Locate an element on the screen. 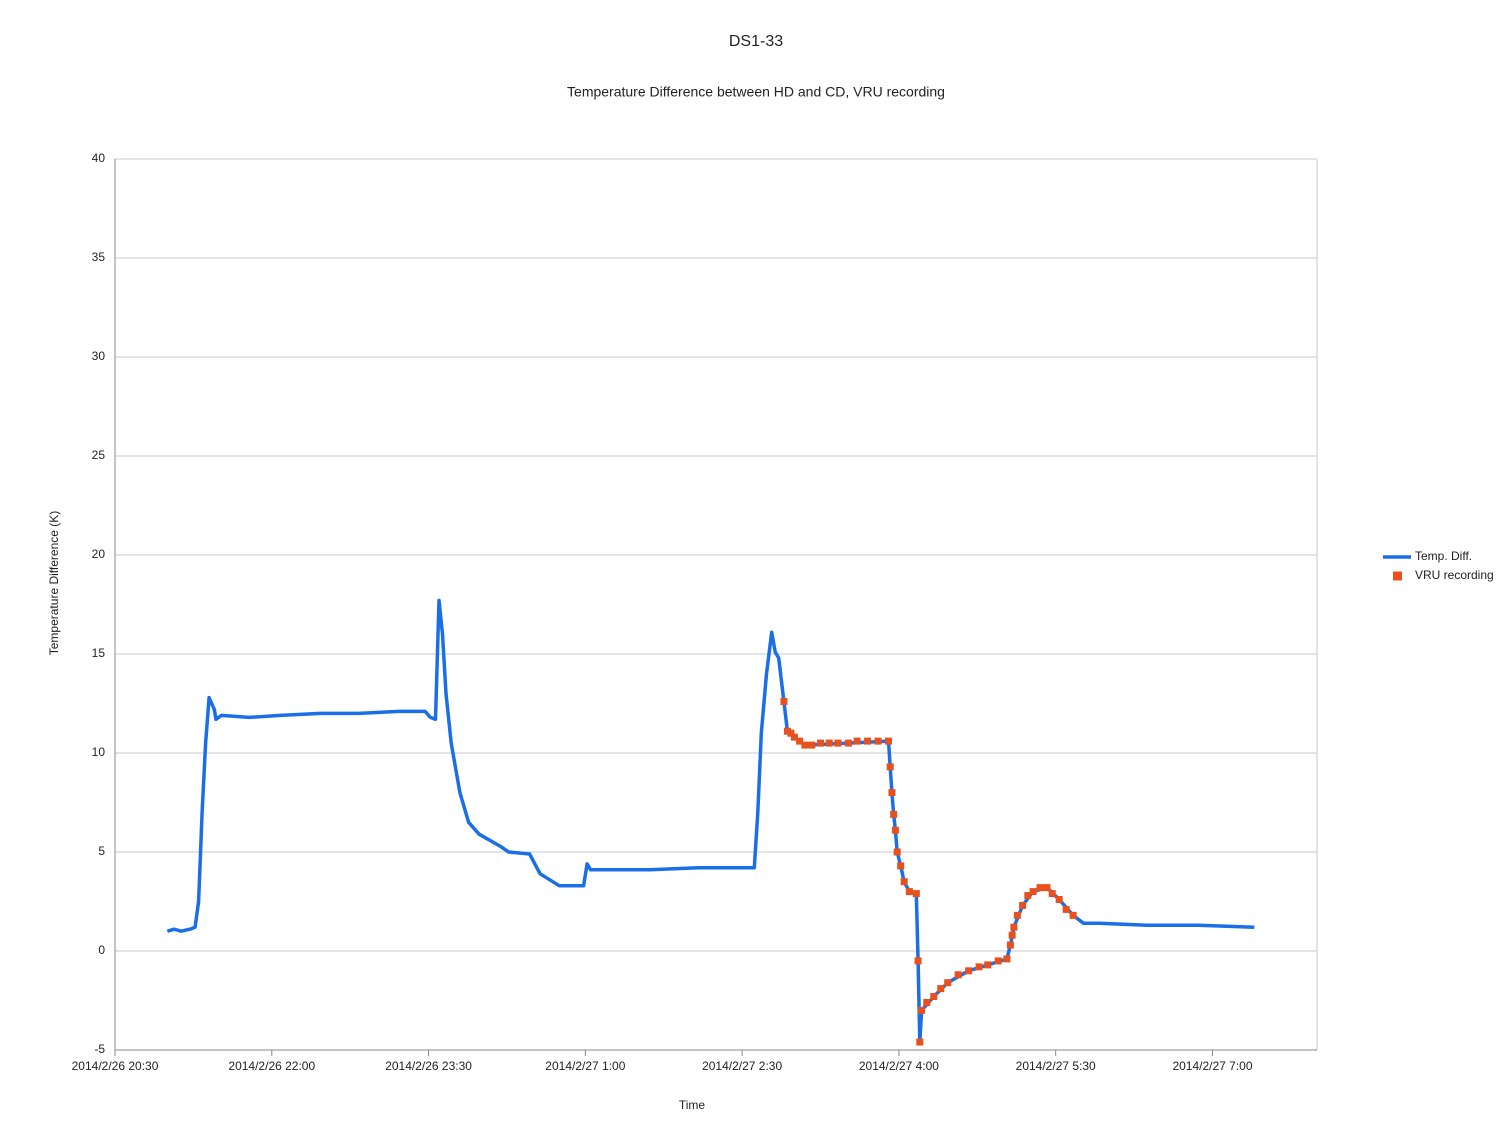  chart-title: DS1-33 is located at coordinates (756, 41).